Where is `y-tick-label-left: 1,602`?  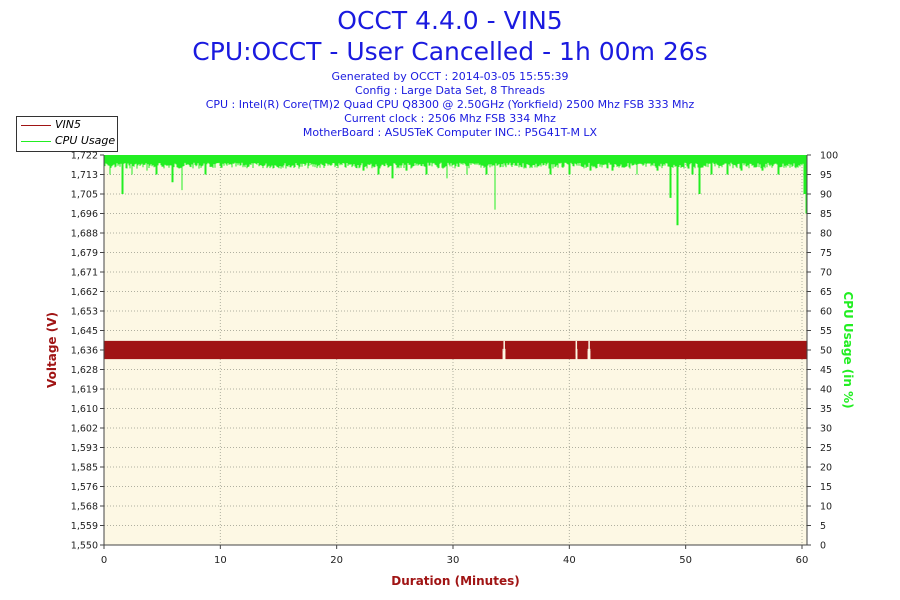 y-tick-label-left: 1,602 is located at coordinates (84, 429).